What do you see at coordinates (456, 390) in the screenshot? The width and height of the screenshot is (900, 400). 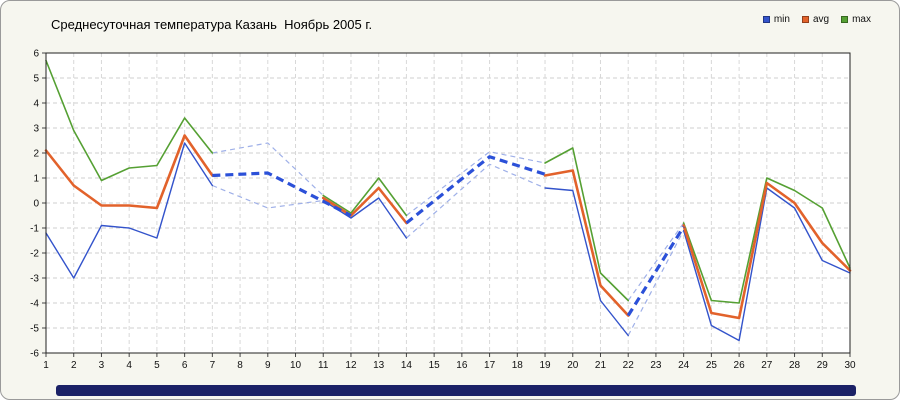 I see `footer-bar` at bounding box center [456, 390].